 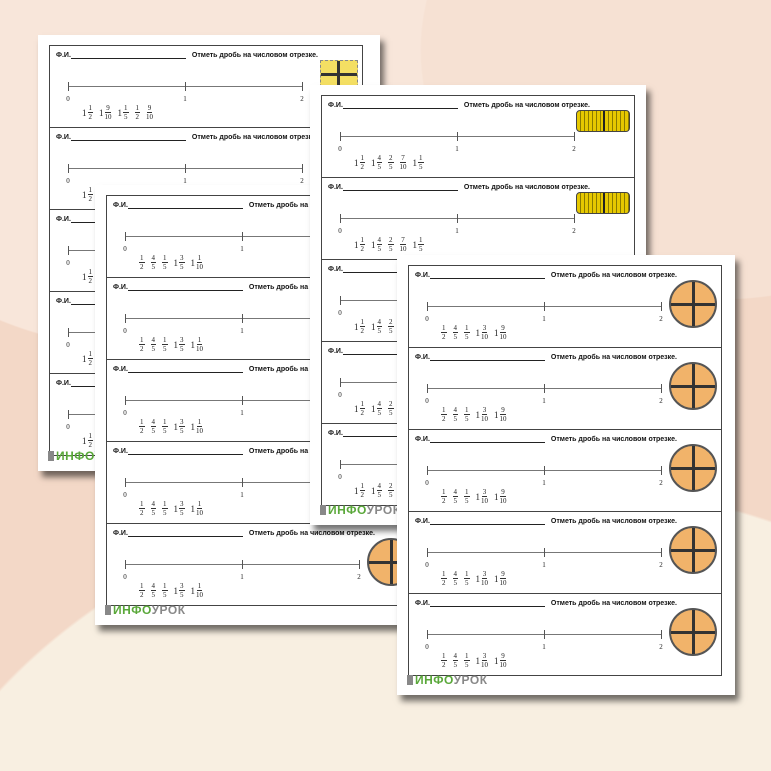 What do you see at coordinates (455, 656) in the screenshot?
I see `fraction-numerator: 4` at bounding box center [455, 656].